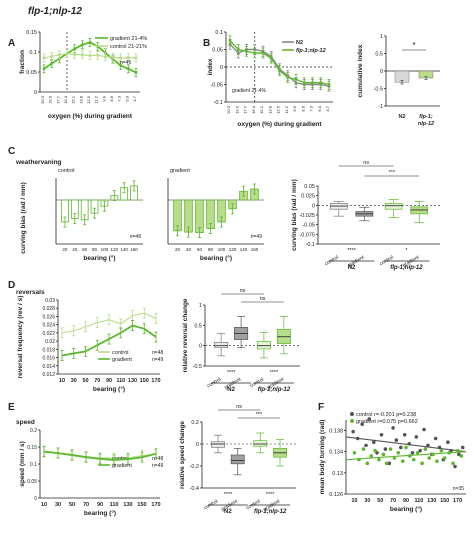 This screenshot has height=558, width=474. Describe the element at coordinates (401, 117) in the screenshot. I see `panel-b2-category-label: N2` at that location.